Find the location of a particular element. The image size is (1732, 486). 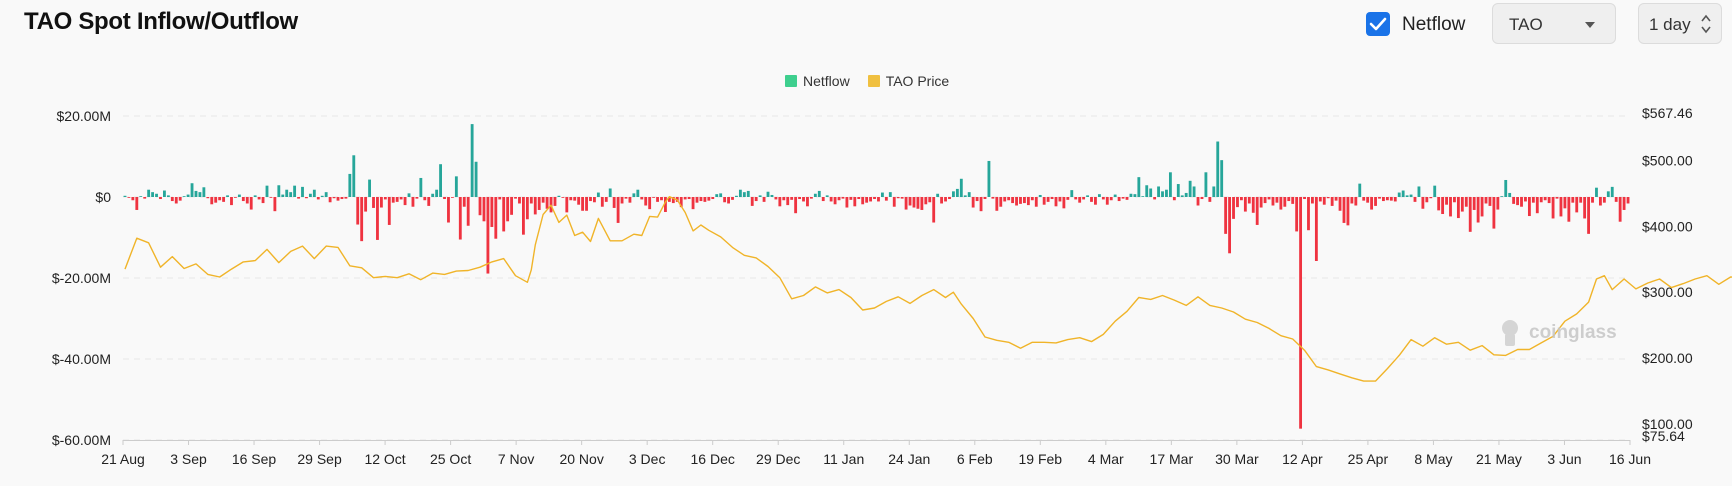

legend-item-netflow: Netflow is located at coordinates (817, 81).